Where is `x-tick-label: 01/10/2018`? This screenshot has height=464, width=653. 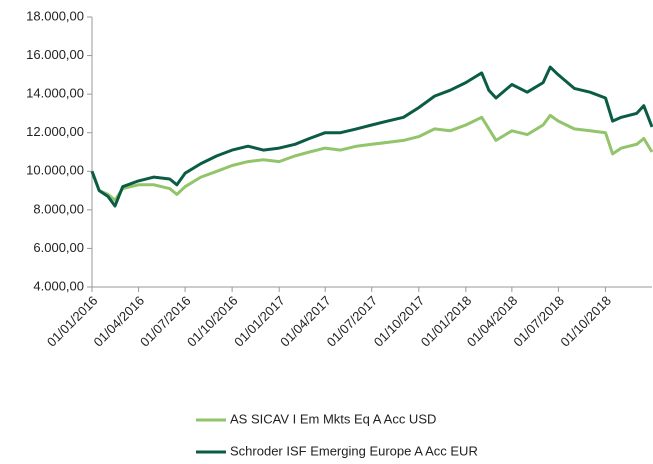 x-tick-label: 01/10/2018 is located at coordinates (585, 321).